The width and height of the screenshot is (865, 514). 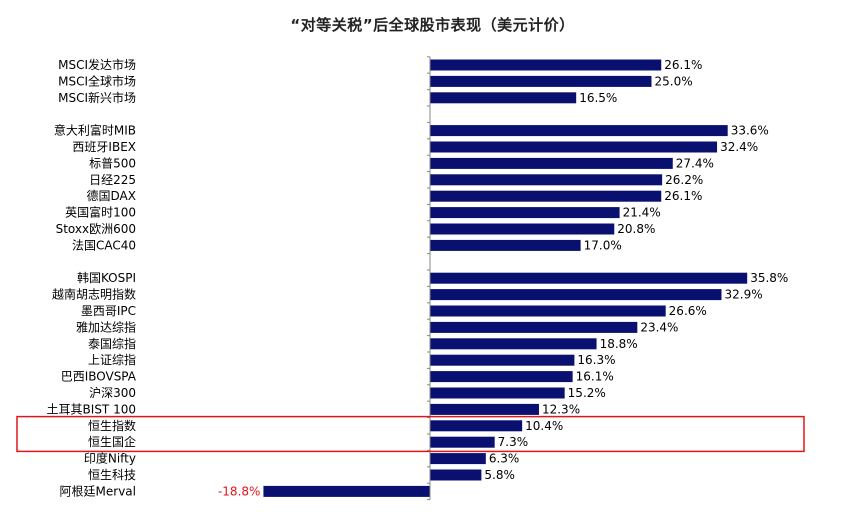 What do you see at coordinates (106, 277) in the screenshot?
I see `category-label: 韩国KOSPI` at bounding box center [106, 277].